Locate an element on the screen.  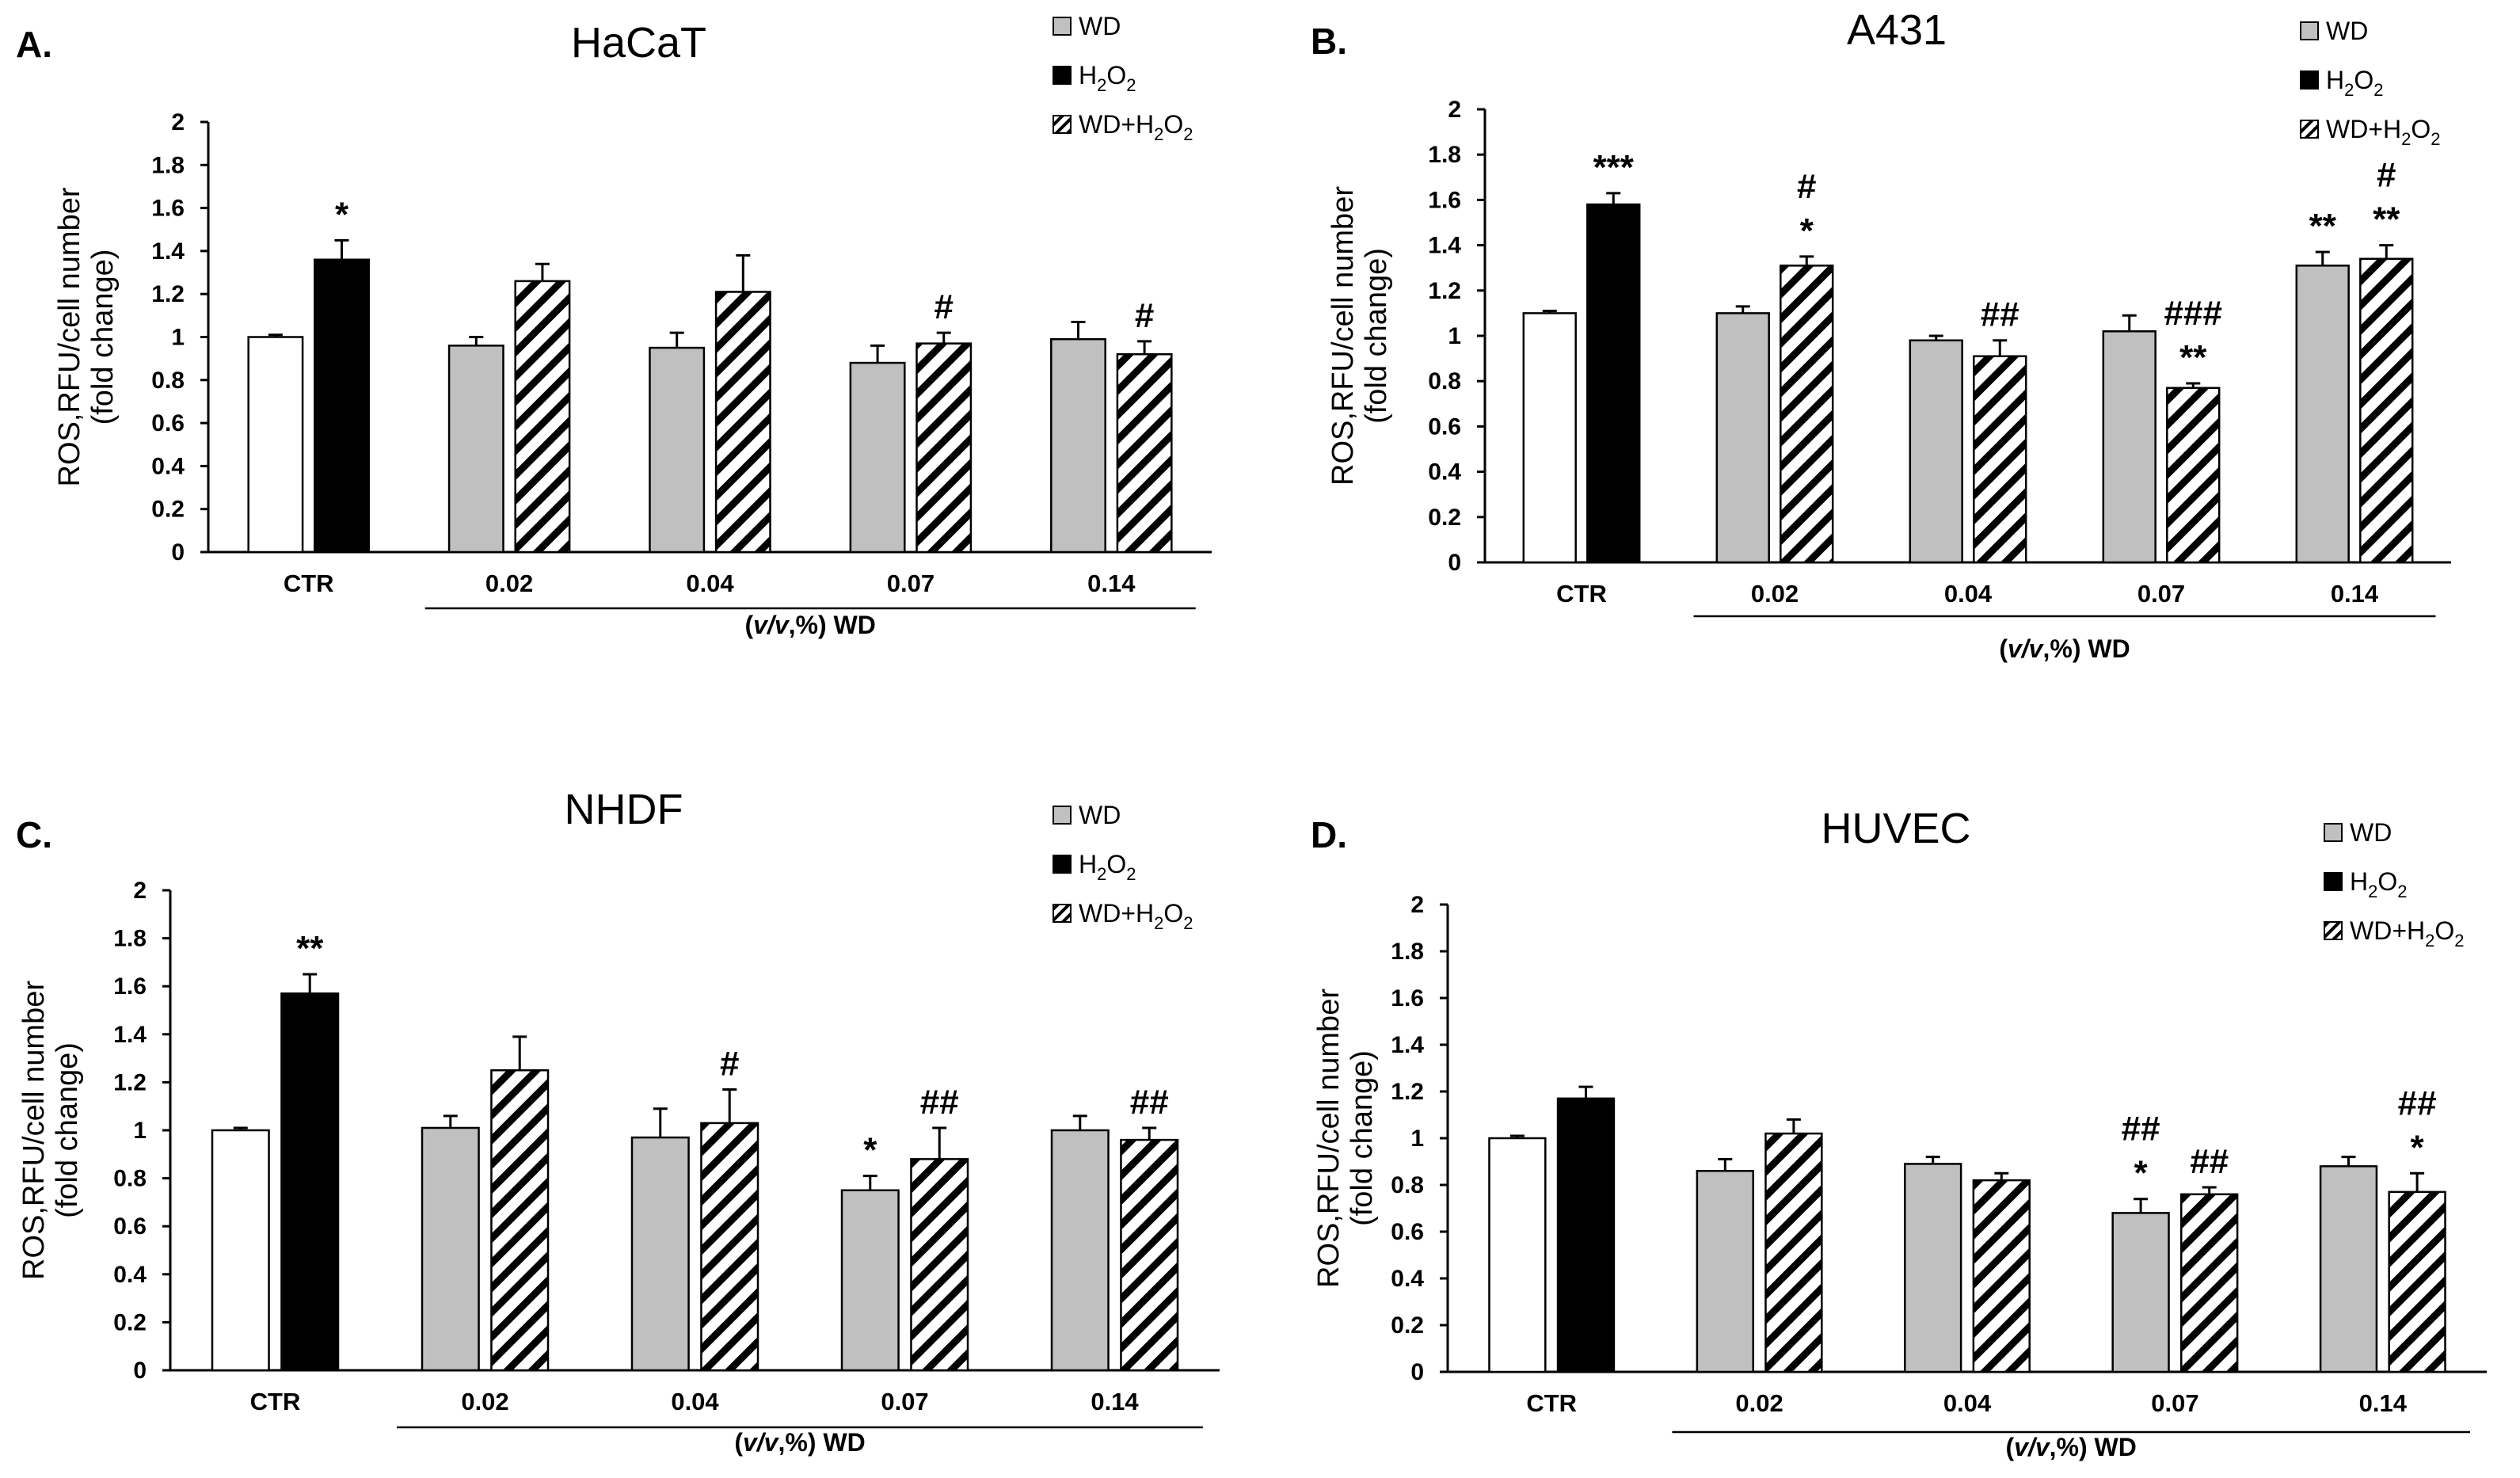
bar-control-CTR is located at coordinates (275, 445).